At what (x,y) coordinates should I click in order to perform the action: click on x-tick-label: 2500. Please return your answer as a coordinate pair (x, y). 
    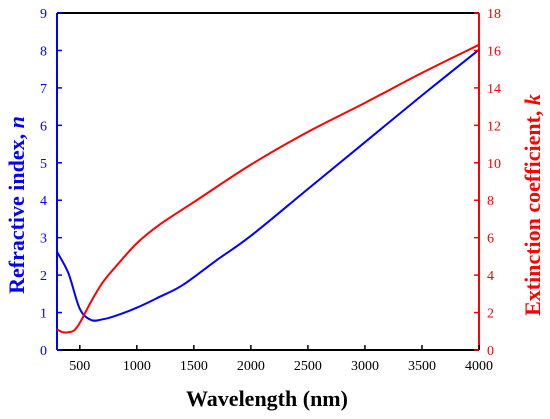
    Looking at the image, I should click on (308, 366).